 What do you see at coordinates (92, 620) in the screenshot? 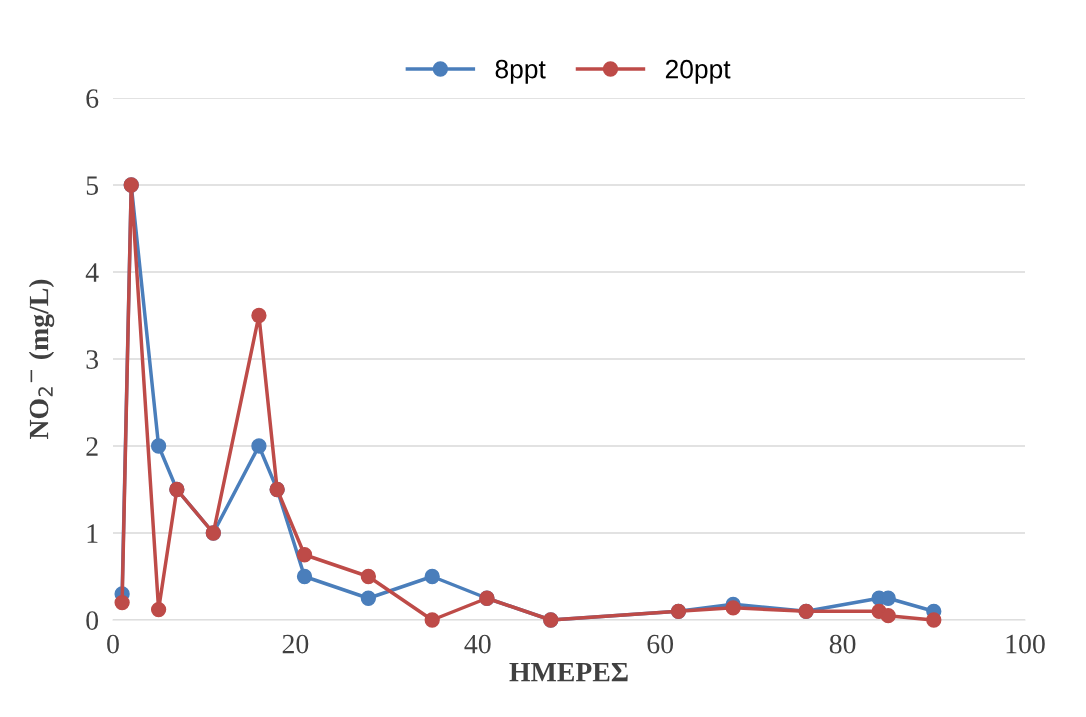
I see `y-tick-label: 0` at bounding box center [92, 620].